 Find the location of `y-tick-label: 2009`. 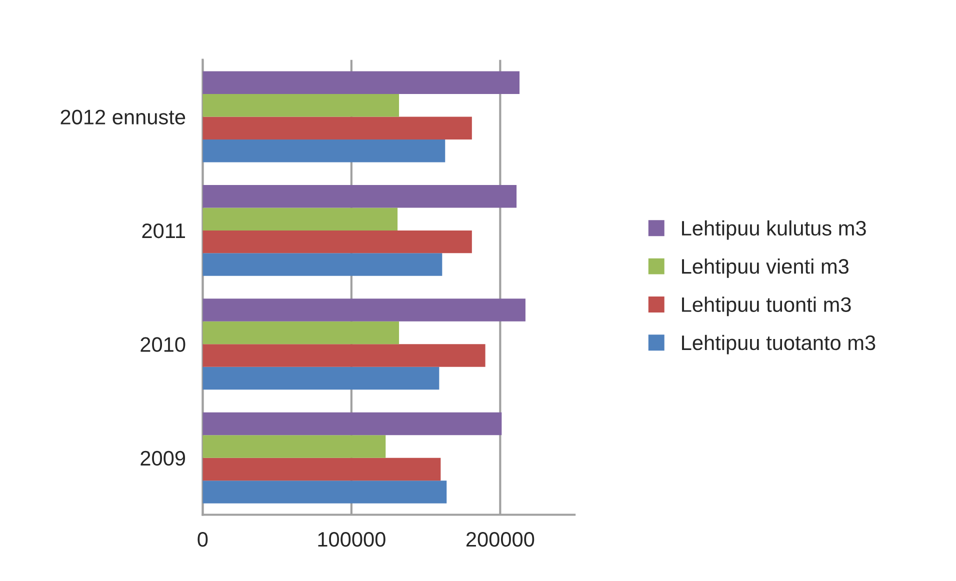

y-tick-label: 2009 is located at coordinates (163, 458).